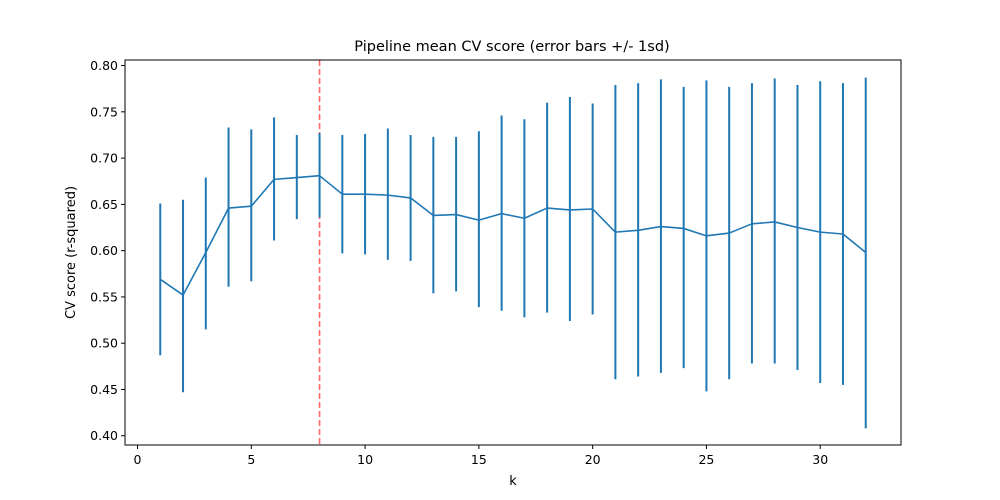 This screenshot has height=500, width=1000. Describe the element at coordinates (104, 65) in the screenshot. I see `y-tick-label: 0.80` at that location.